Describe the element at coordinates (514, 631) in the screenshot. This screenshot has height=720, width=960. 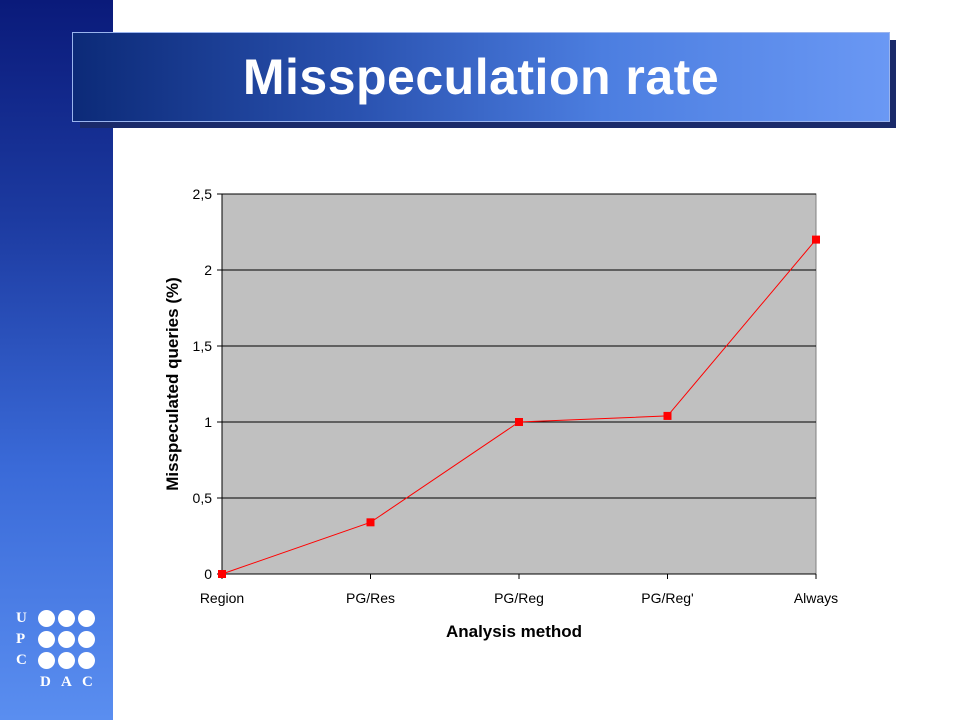
I see `x-axis-title: Analysis method` at that location.